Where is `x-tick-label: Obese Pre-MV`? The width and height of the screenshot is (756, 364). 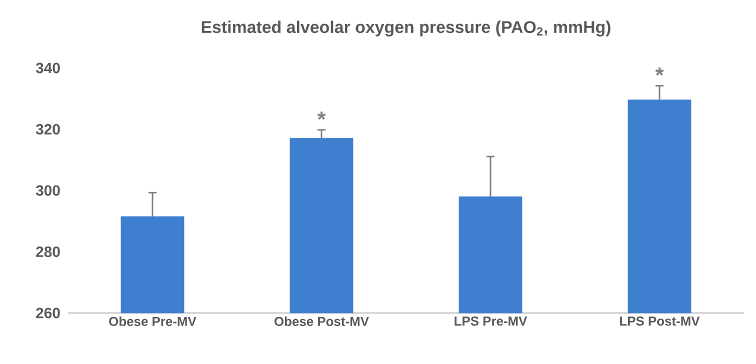 x-tick-label: Obese Pre-MV is located at coordinates (152, 321).